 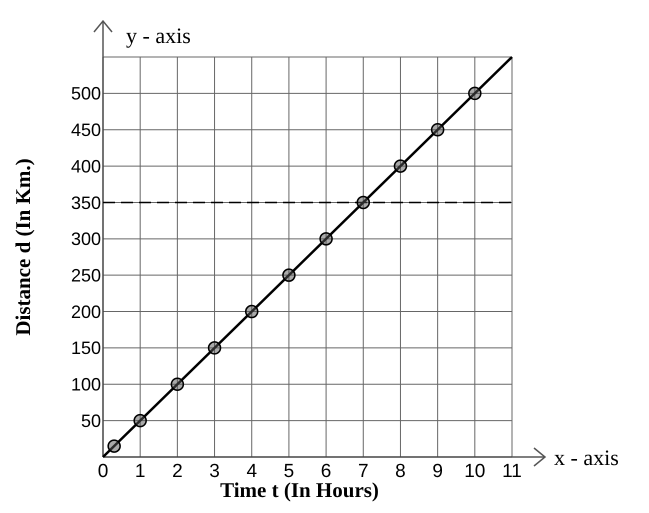 I want to click on x-tick-label: 10, so click(x=475, y=471).